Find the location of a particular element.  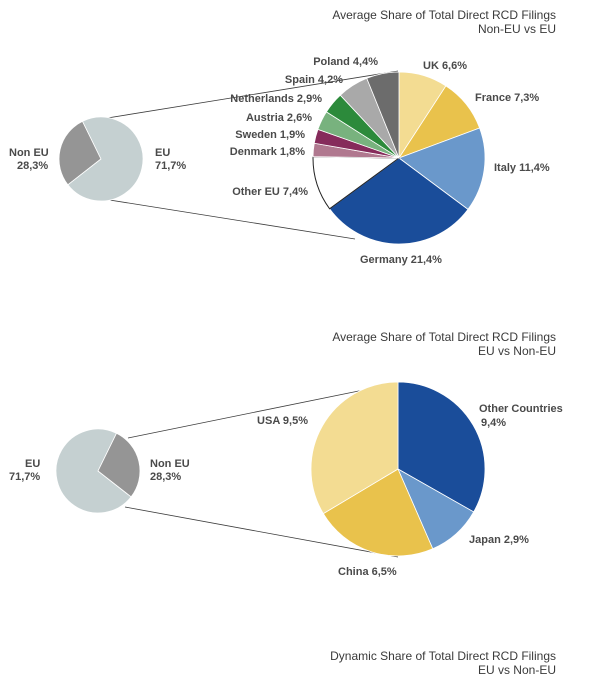

pie-slice-other-countries is located at coordinates (441, 447).